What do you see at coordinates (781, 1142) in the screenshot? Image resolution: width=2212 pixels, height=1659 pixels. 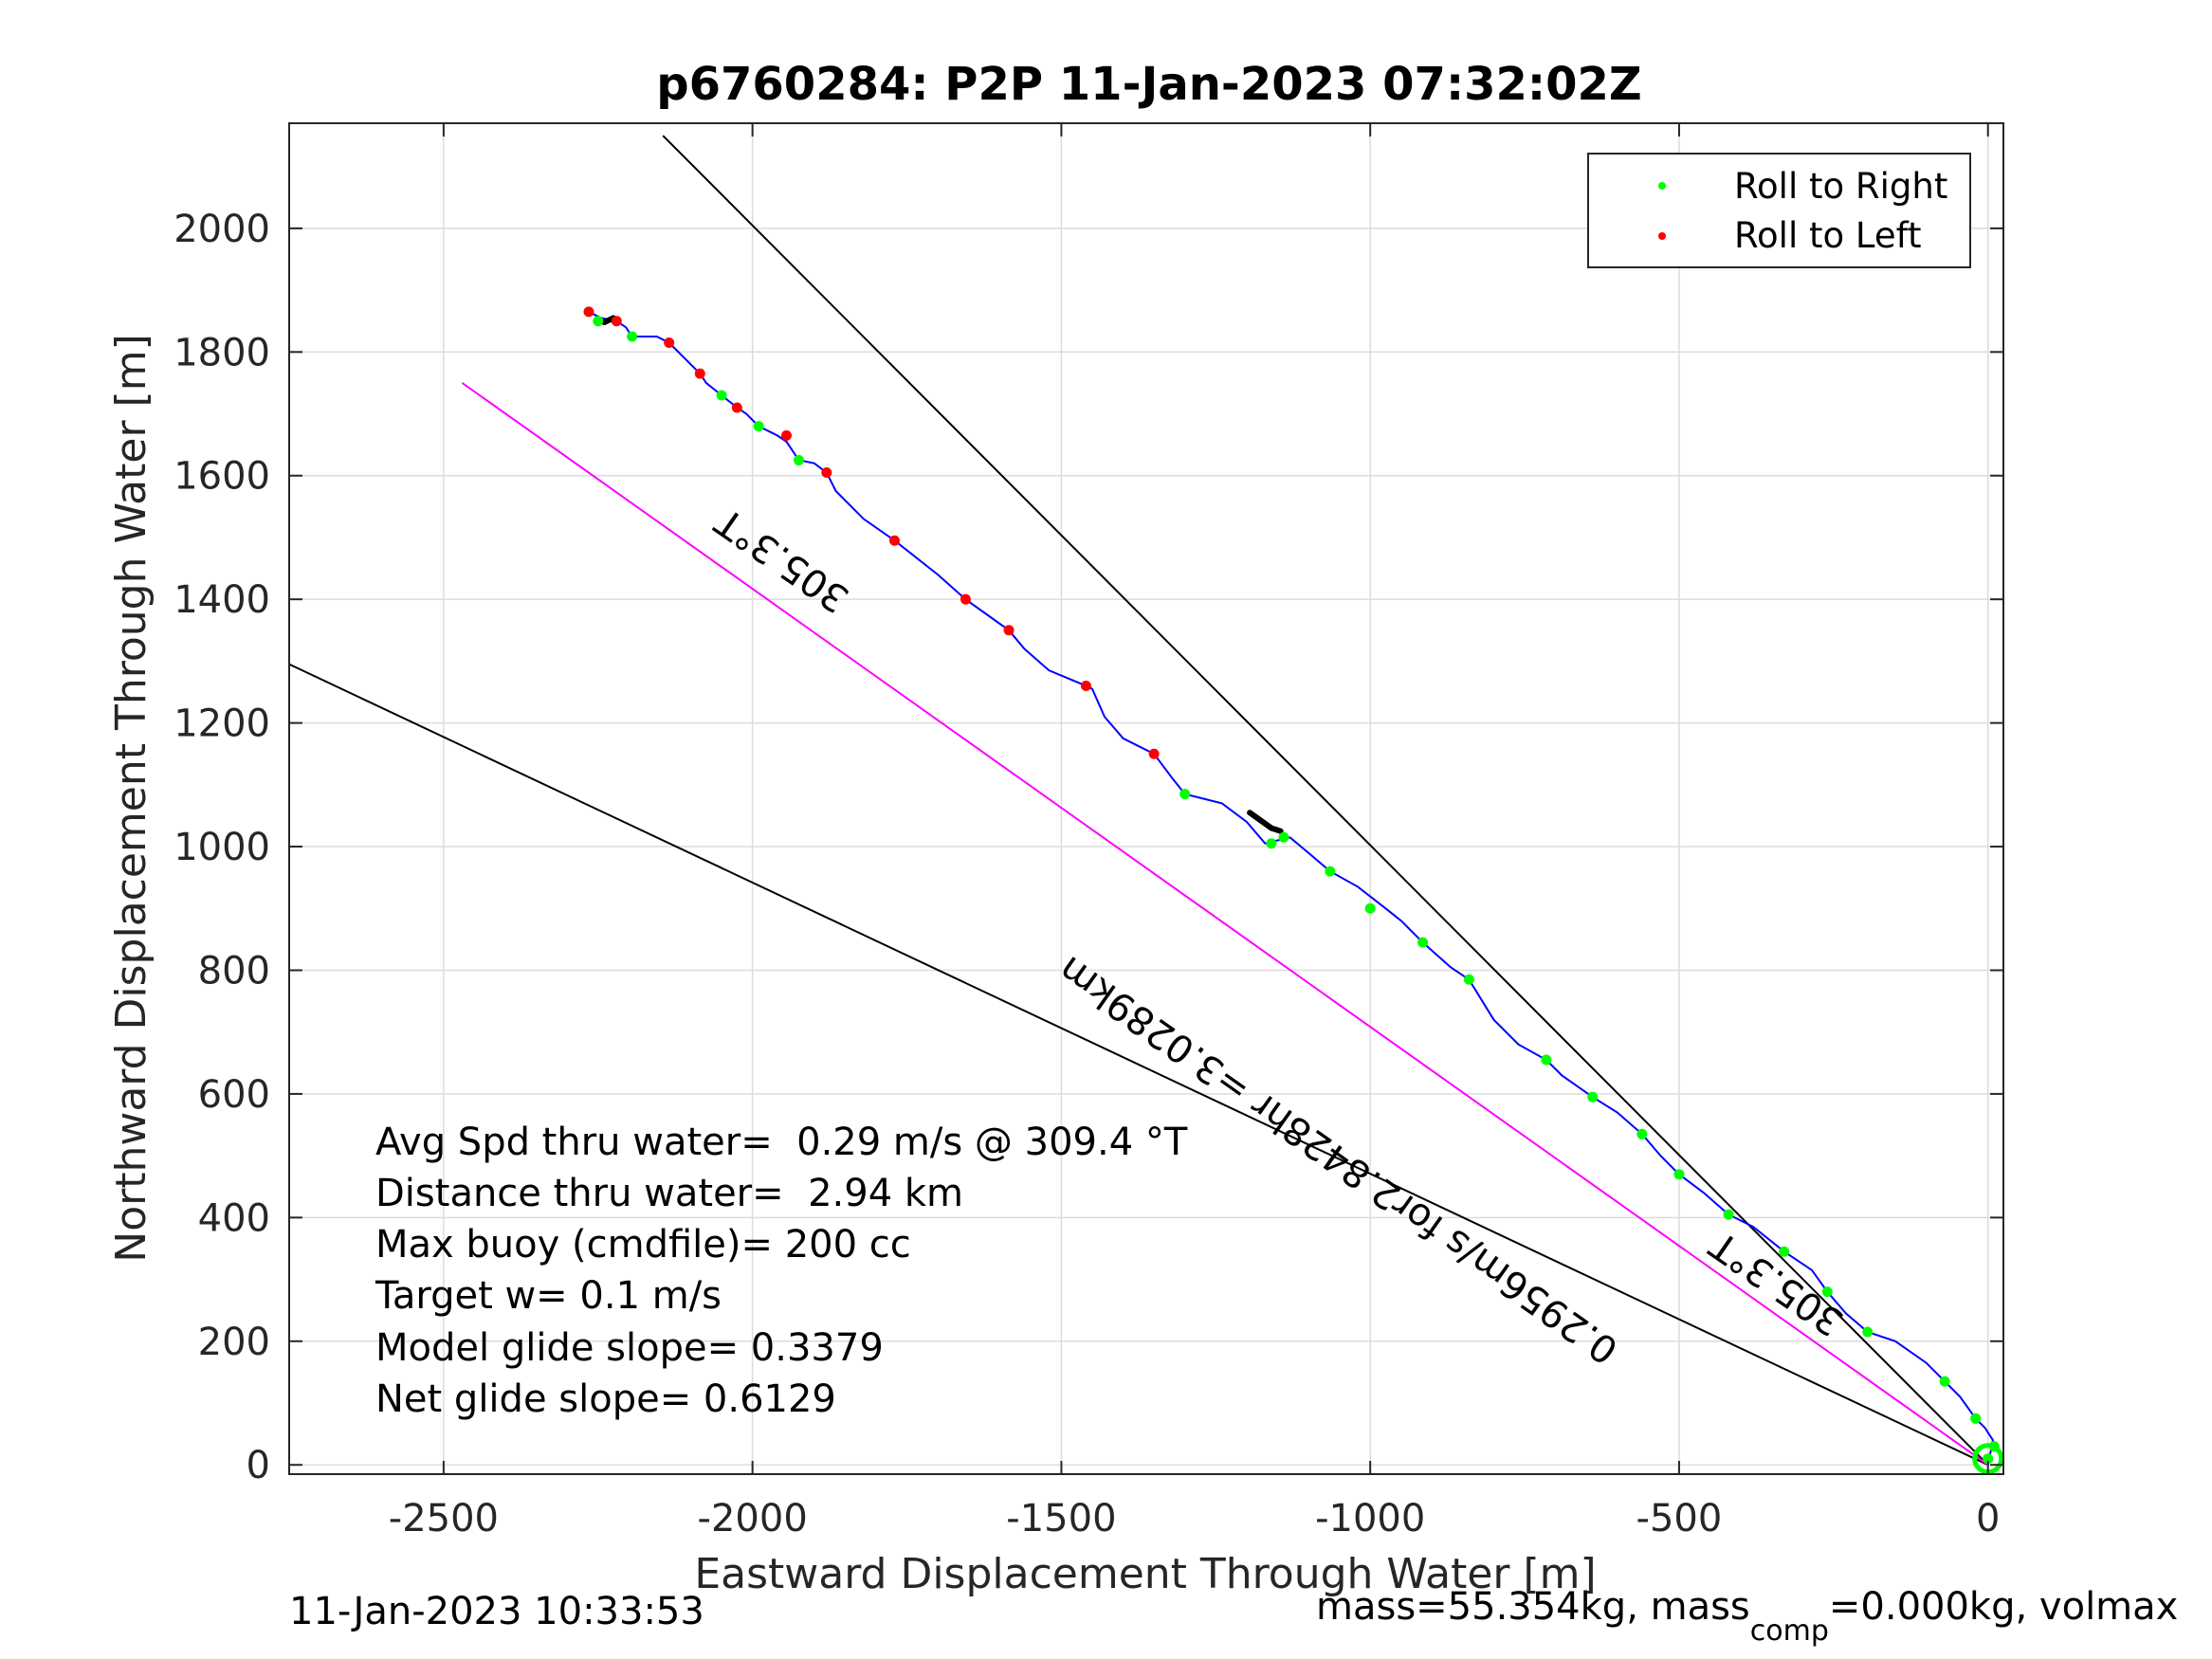 I see `stat-avg-speed: Avg Spd thru water= 0.29 m/s @ 309.4 °T` at bounding box center [781, 1142].